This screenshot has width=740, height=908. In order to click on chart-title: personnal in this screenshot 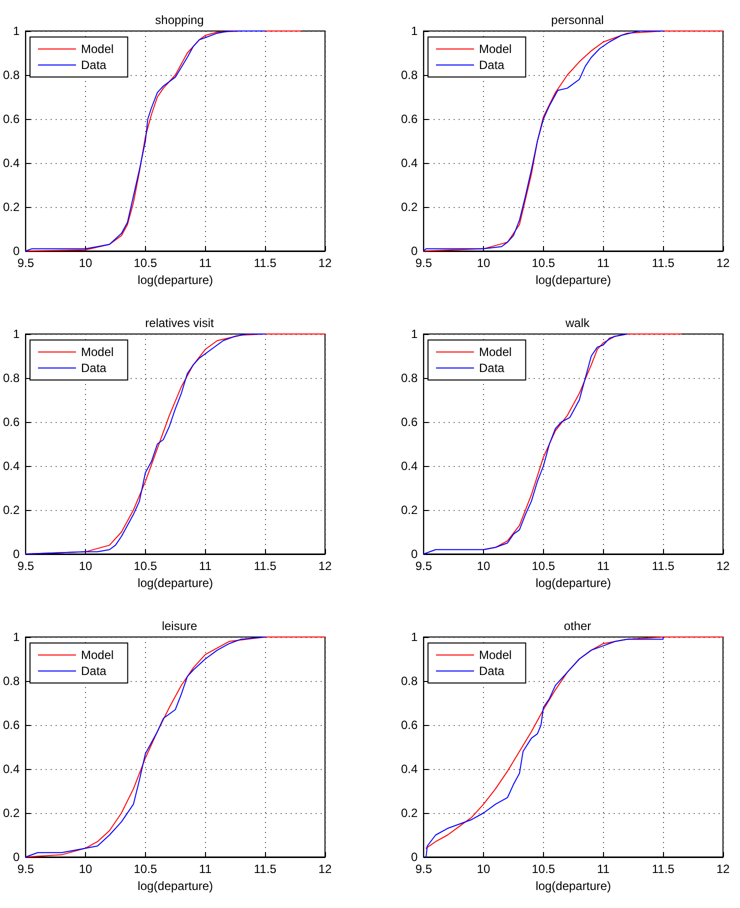, I will do `click(577, 20)`.